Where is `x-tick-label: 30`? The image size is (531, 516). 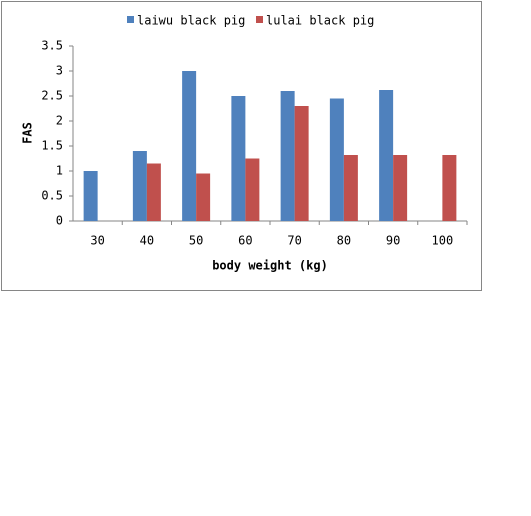 x-tick-label: 30 is located at coordinates (97, 241).